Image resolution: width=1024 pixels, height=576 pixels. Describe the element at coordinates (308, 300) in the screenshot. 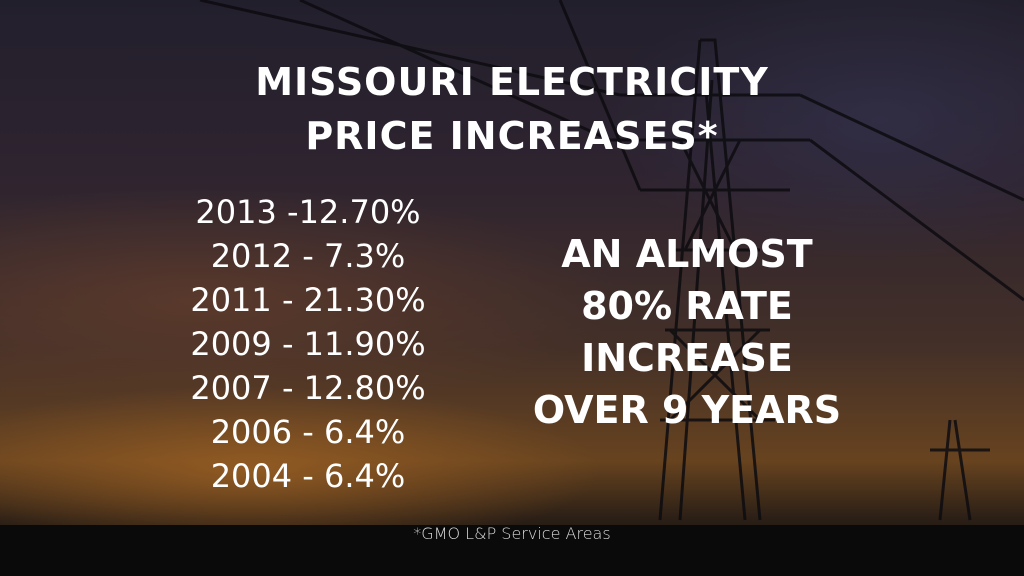

I see `list-item: 2011 - 21.30%` at that location.